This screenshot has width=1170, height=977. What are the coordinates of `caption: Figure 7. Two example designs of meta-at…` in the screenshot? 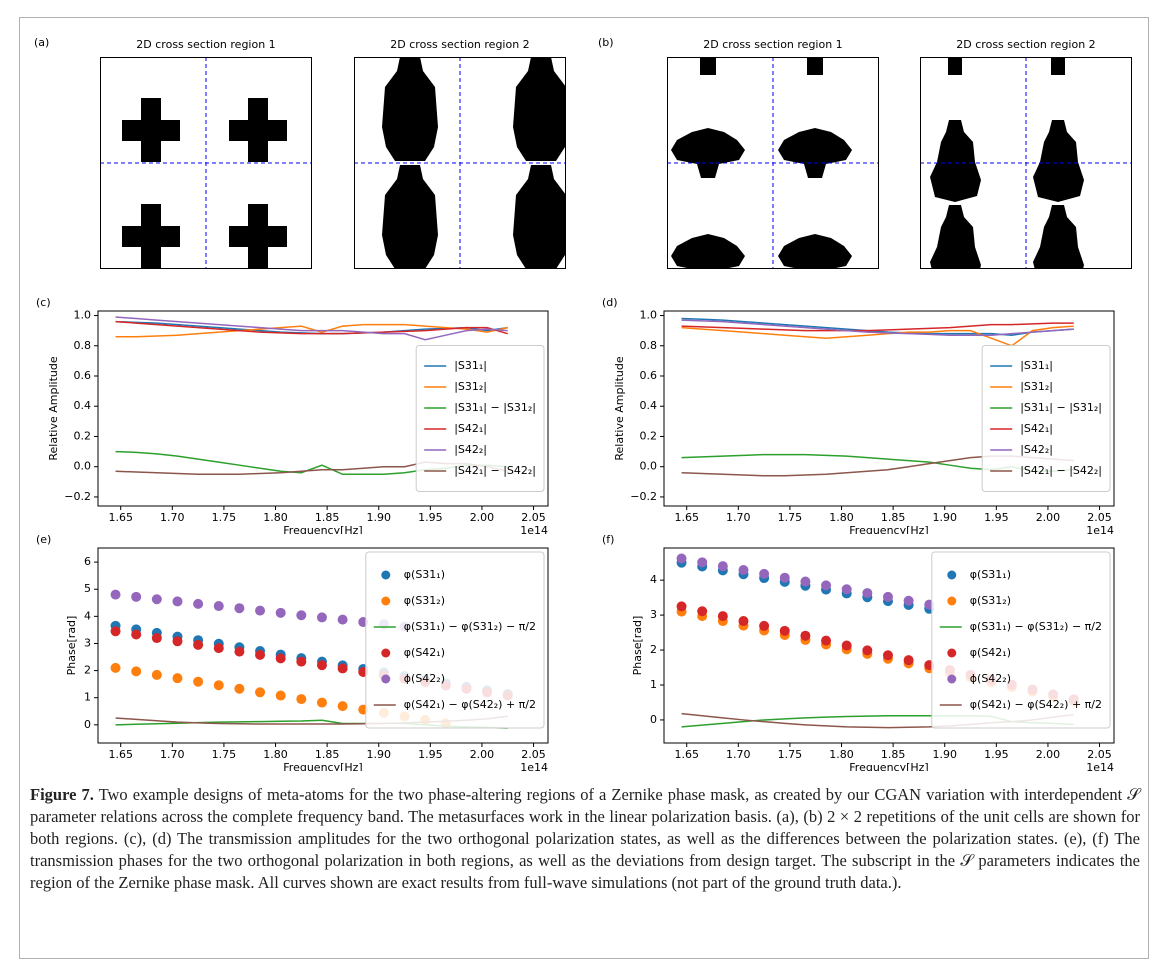 It's located at (585, 839).